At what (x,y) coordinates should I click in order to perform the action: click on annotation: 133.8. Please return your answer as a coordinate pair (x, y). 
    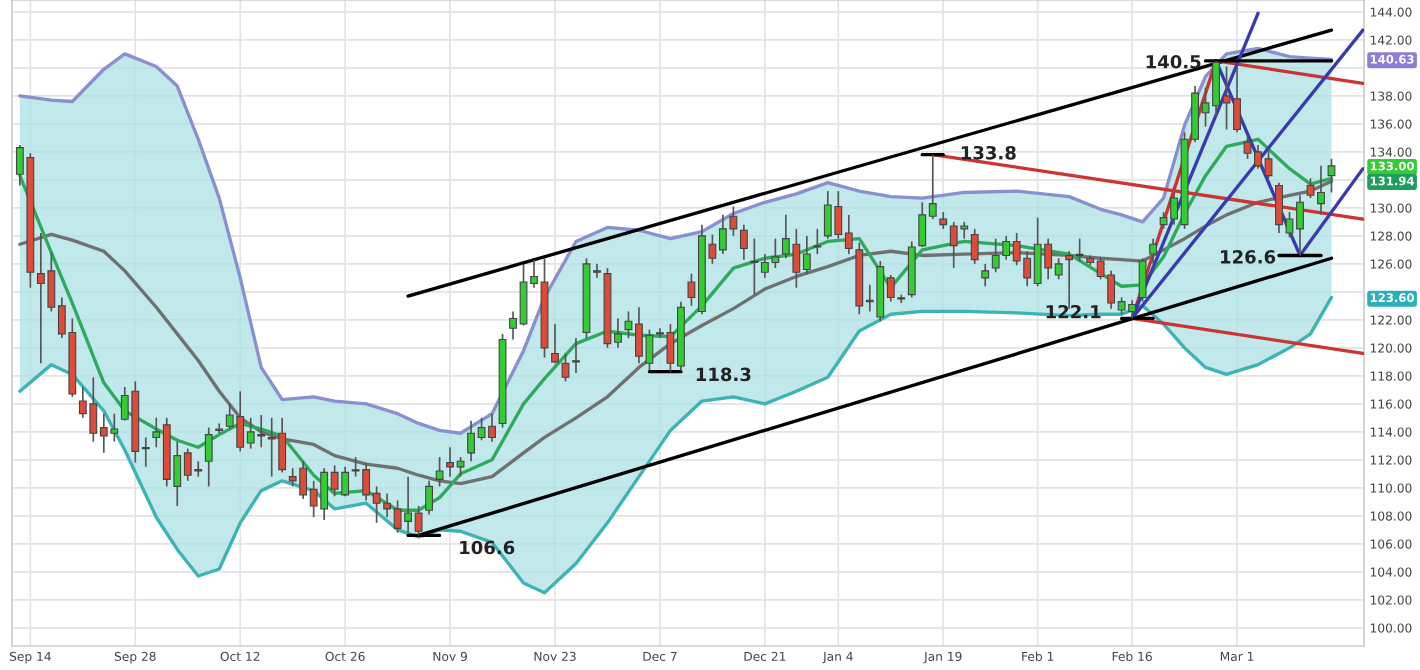
    Looking at the image, I should click on (988, 152).